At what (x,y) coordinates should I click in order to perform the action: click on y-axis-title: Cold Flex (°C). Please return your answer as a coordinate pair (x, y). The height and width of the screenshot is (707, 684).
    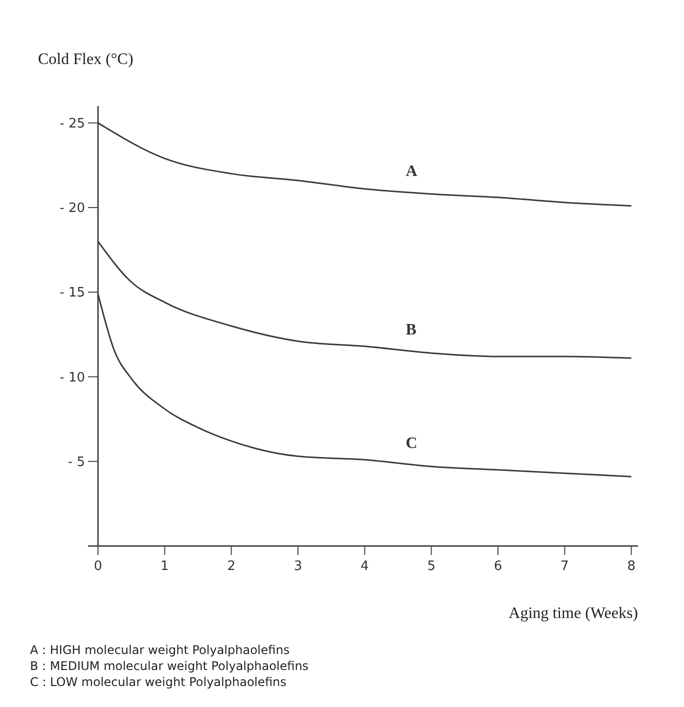
    Looking at the image, I should click on (86, 59).